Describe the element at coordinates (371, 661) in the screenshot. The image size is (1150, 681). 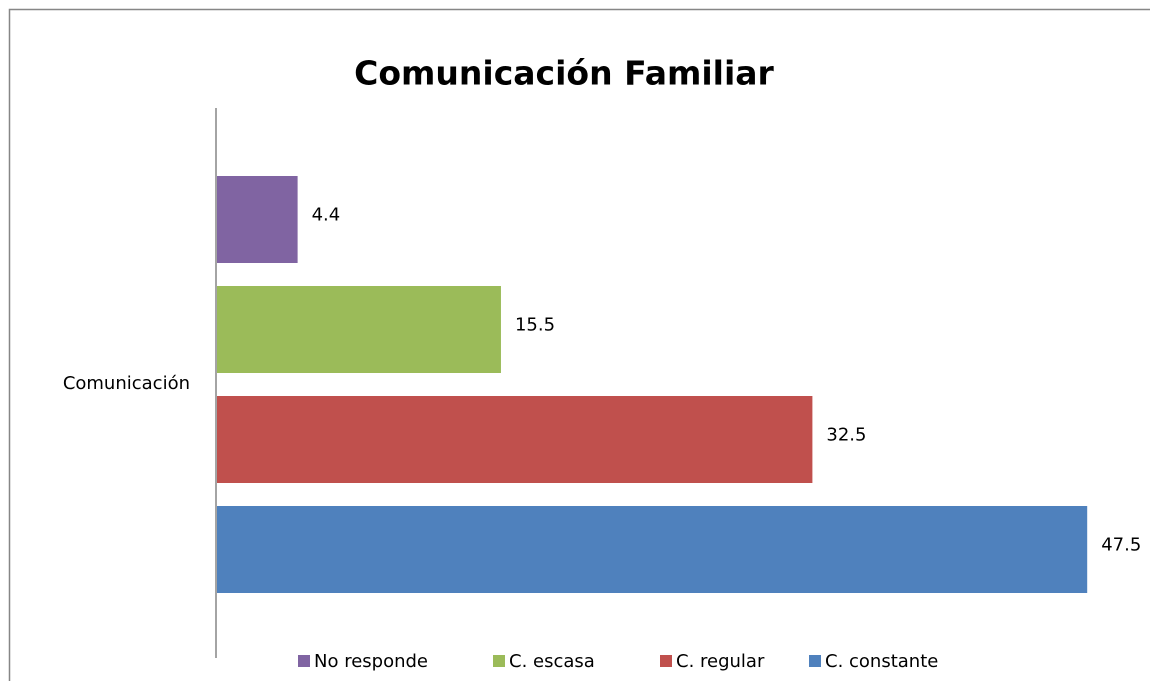
I see `legend-label: No responde` at that location.